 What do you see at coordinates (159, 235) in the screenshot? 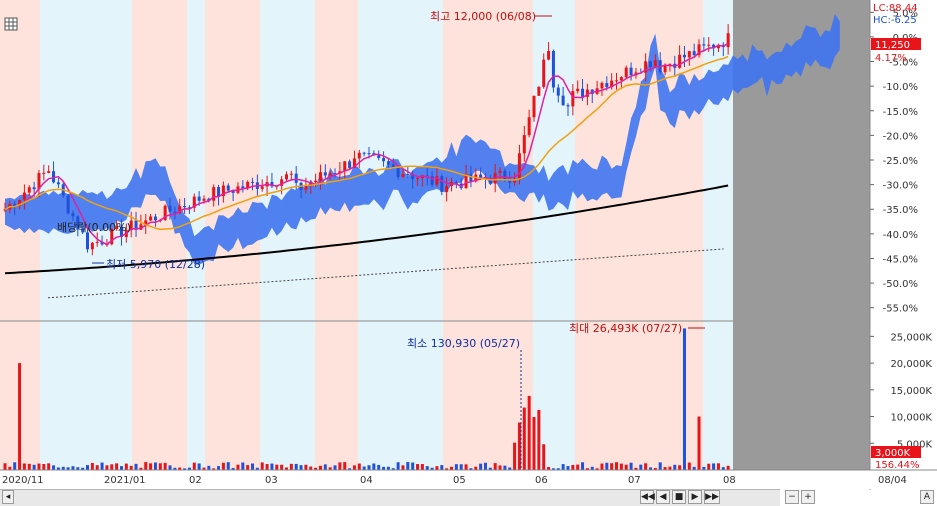
I see `month-band` at bounding box center [159, 235].